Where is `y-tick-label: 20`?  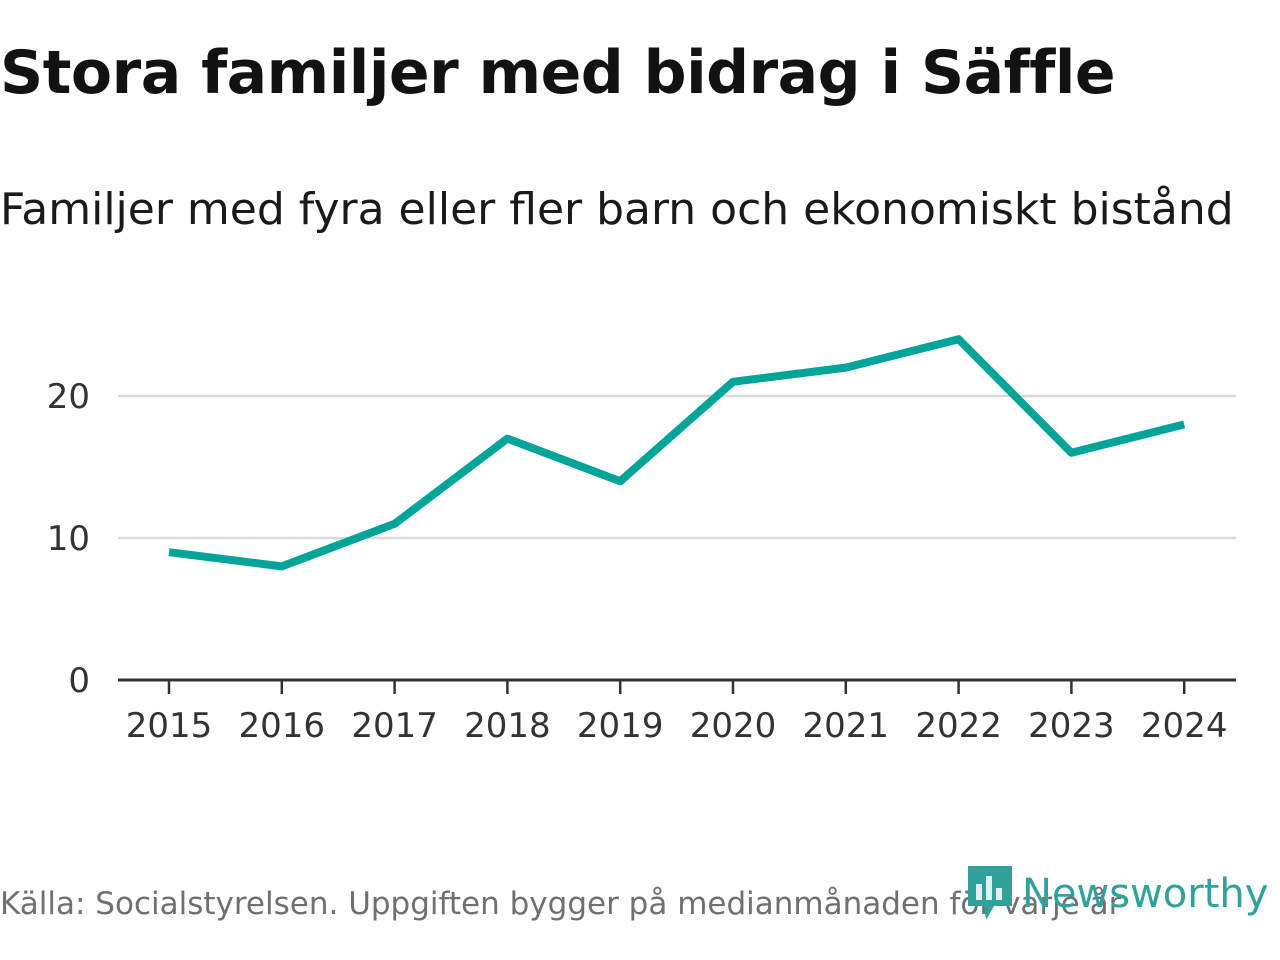
y-tick-label: 20 is located at coordinates (68, 397).